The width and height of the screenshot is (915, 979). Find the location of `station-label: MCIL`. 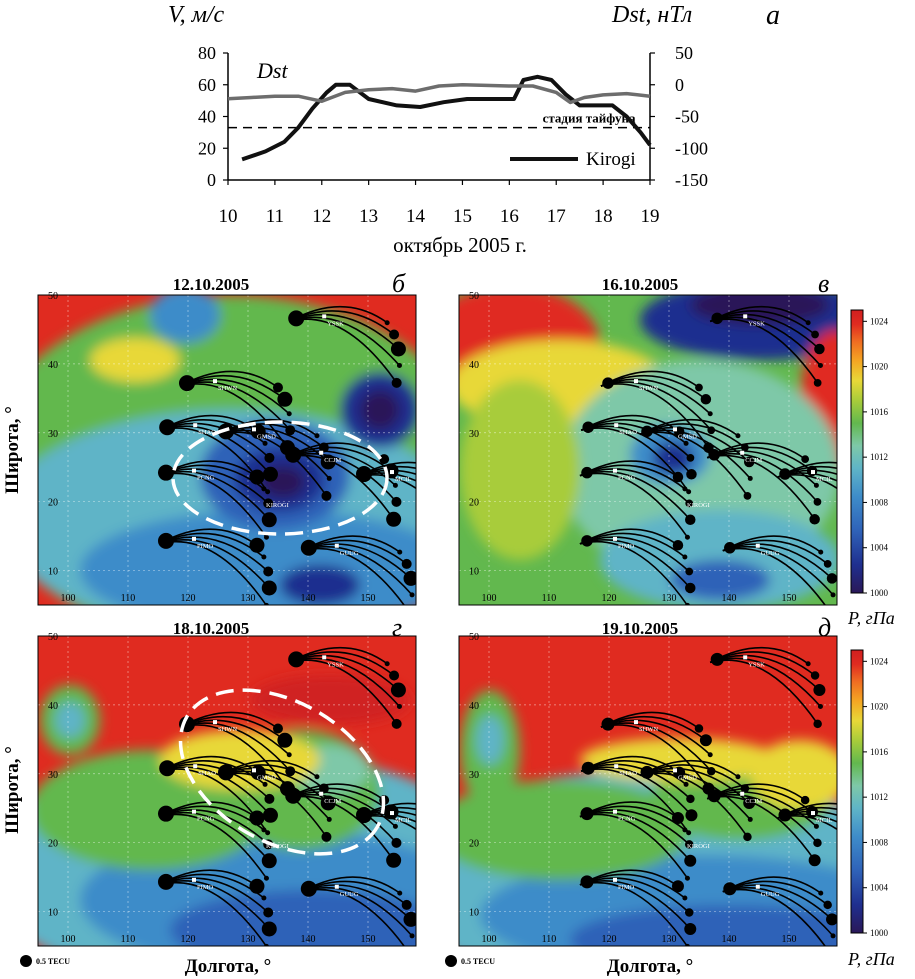

station-label: MCIL is located at coordinates (824, 479).